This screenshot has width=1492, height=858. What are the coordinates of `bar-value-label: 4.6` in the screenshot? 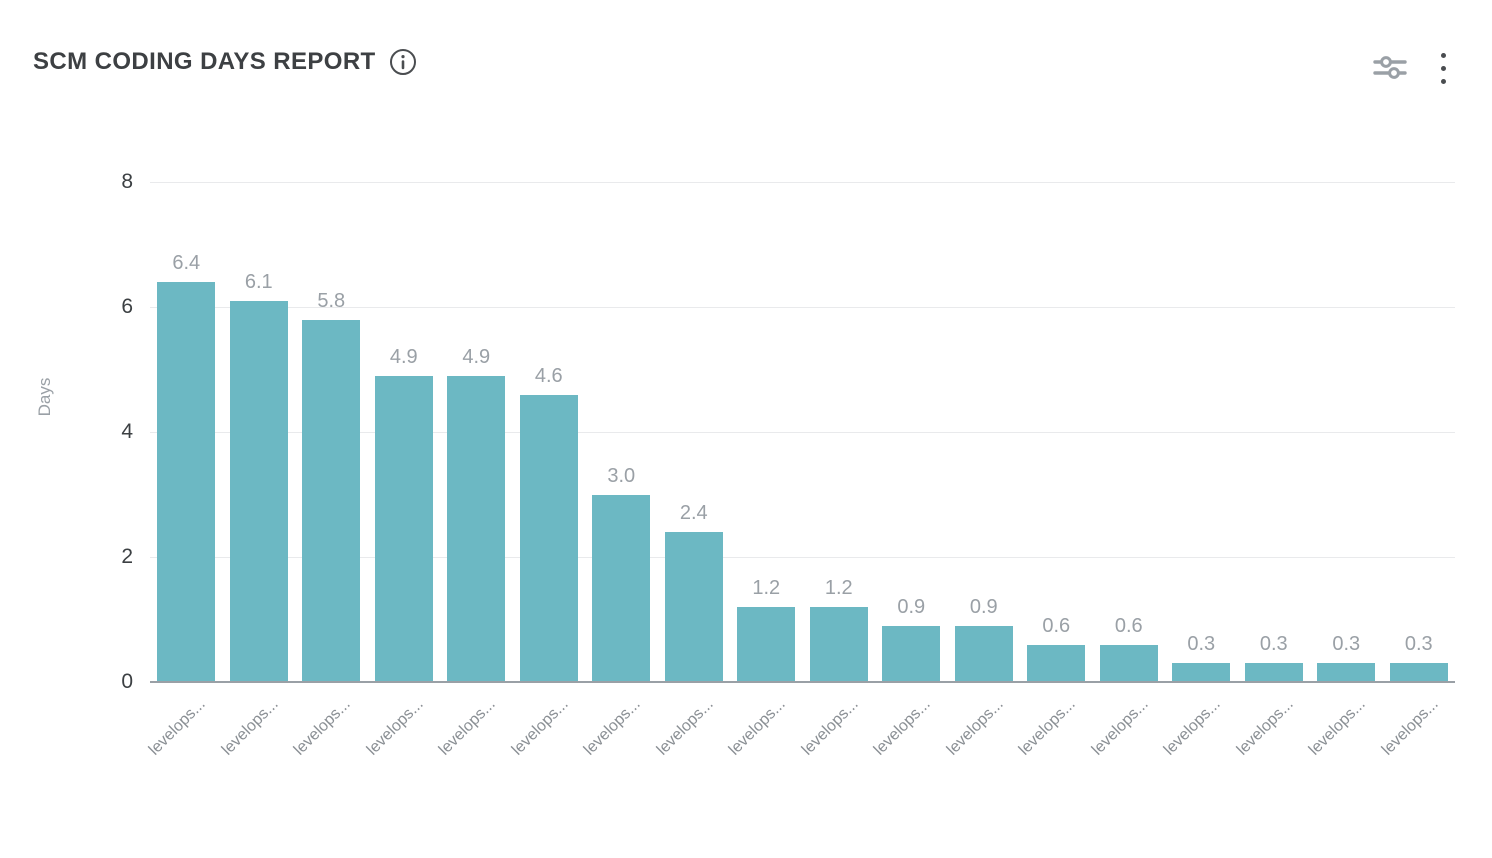 It's located at (548, 375).